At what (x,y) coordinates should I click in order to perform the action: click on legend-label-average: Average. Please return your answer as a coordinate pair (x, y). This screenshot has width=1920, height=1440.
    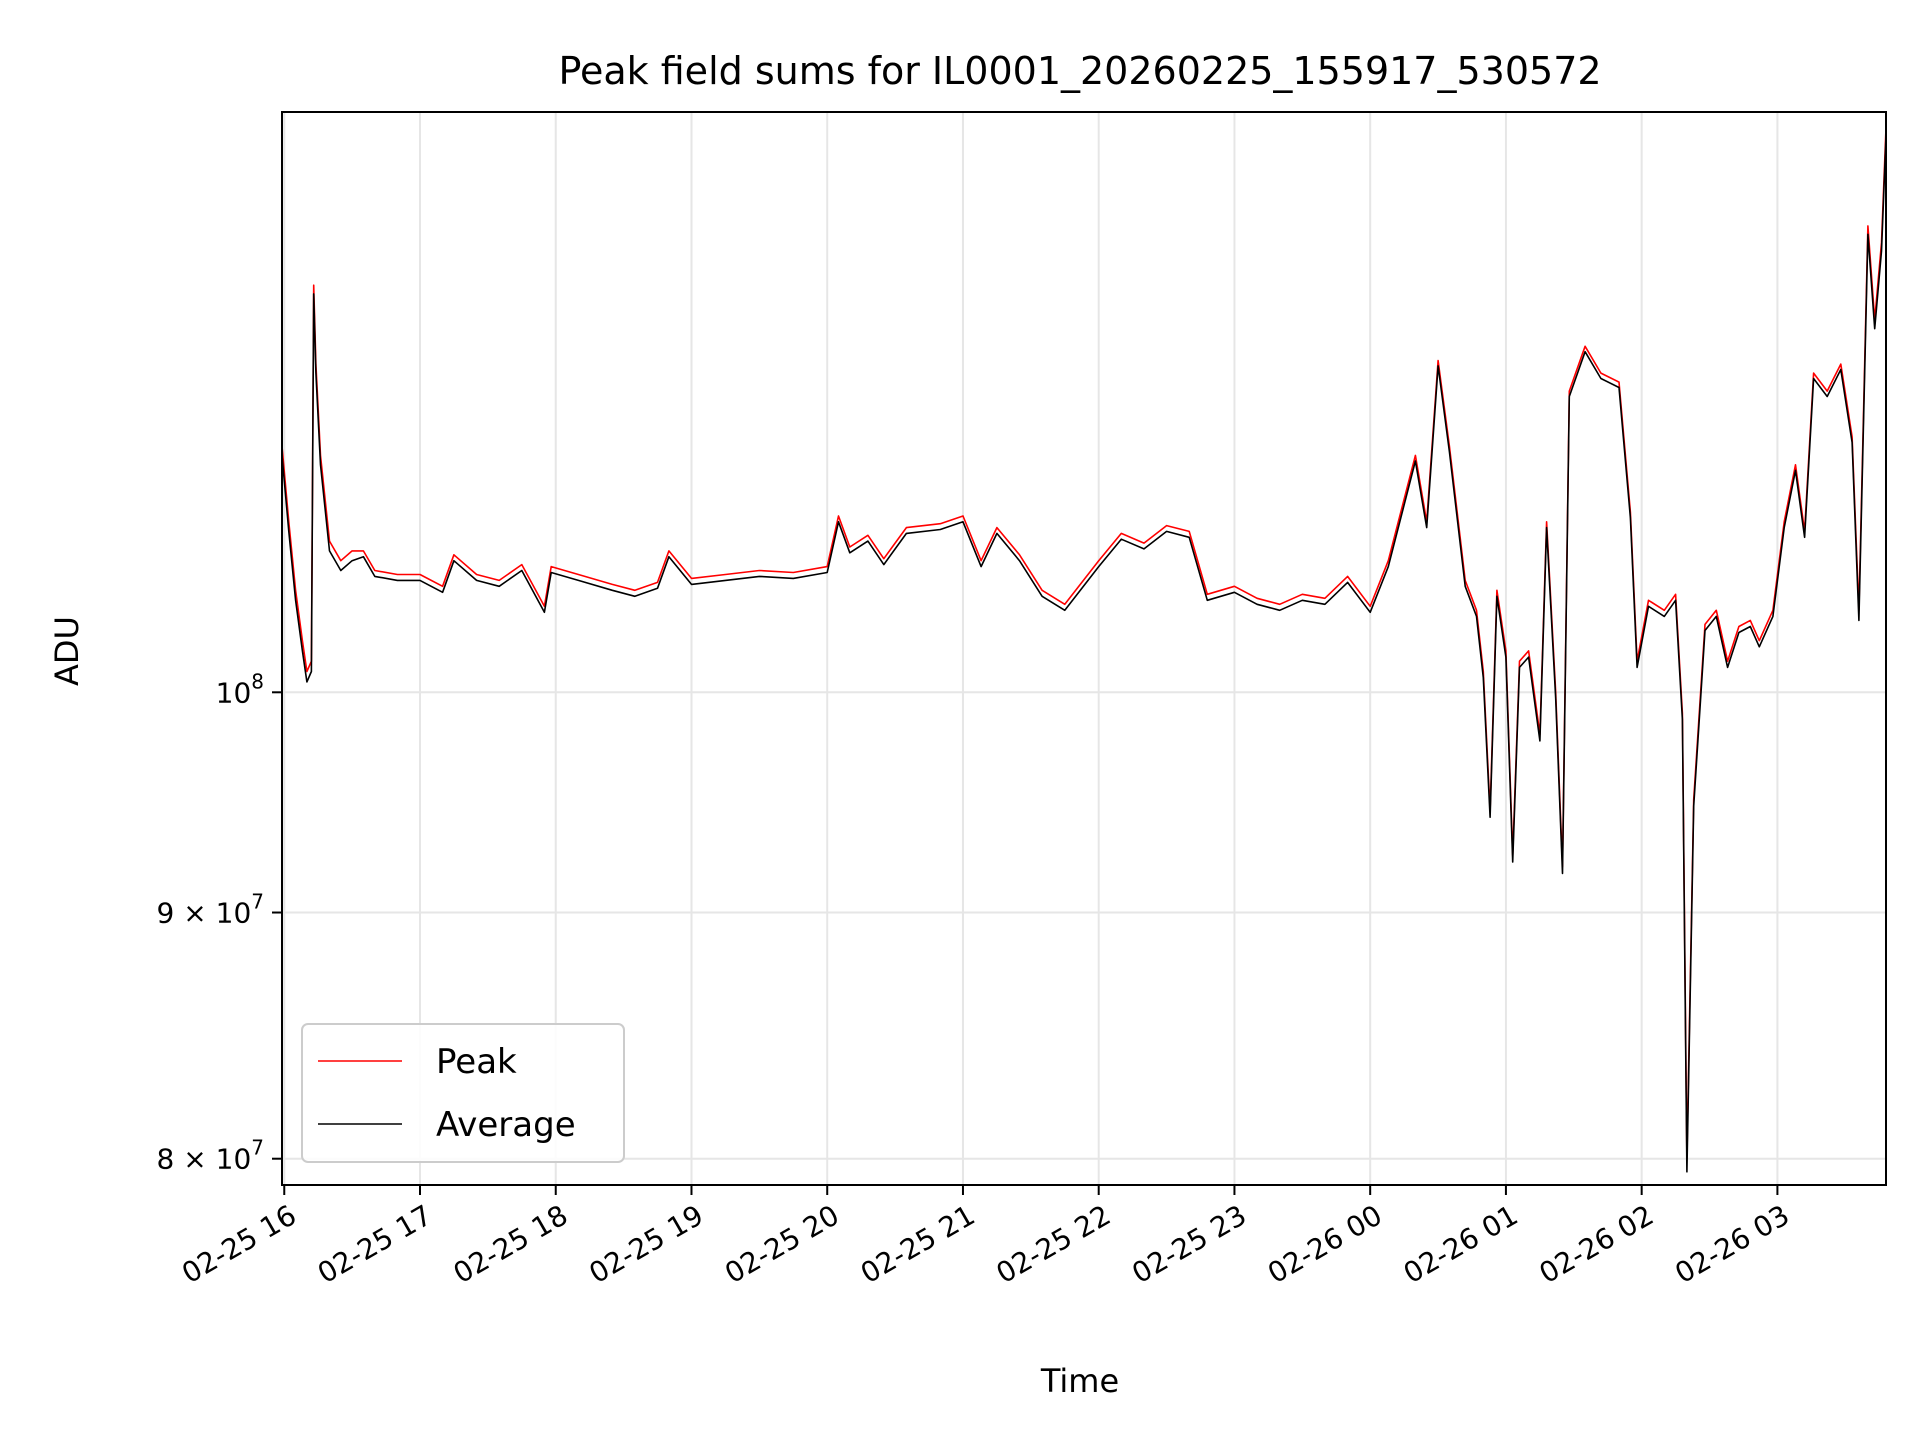
    Looking at the image, I should click on (506, 1125).